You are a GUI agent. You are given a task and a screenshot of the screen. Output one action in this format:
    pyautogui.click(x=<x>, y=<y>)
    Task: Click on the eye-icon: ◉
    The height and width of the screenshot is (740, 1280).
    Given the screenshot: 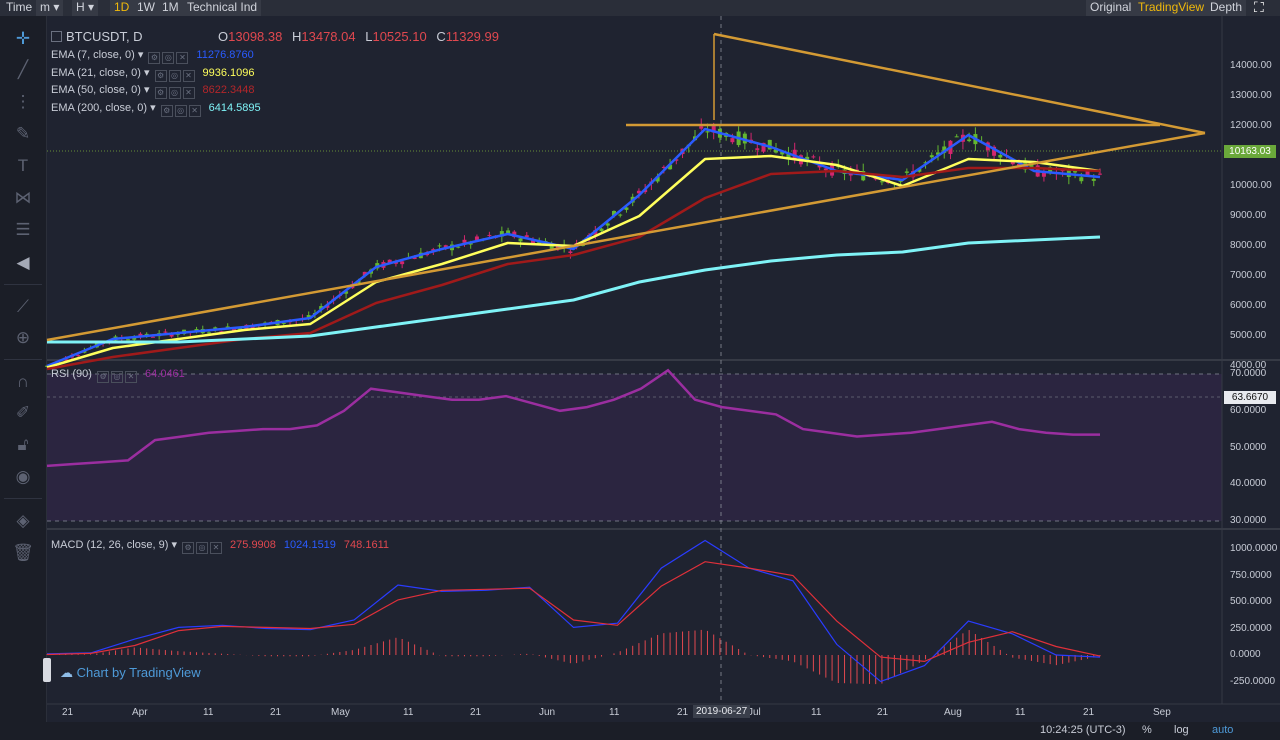 What is the action you would take?
    pyautogui.click(x=23, y=476)
    